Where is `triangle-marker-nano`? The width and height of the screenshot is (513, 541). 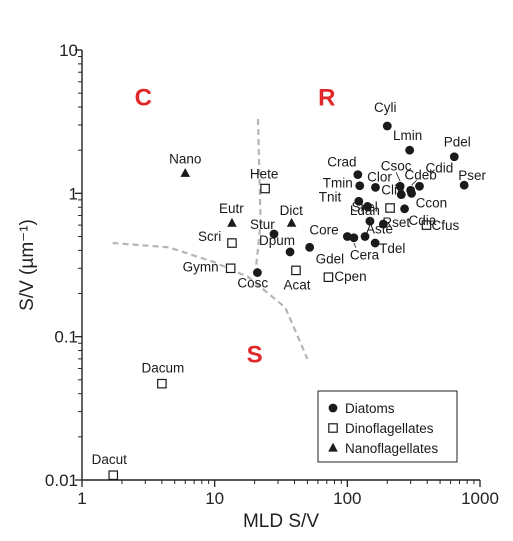
triangle-marker-nano is located at coordinates (185, 172).